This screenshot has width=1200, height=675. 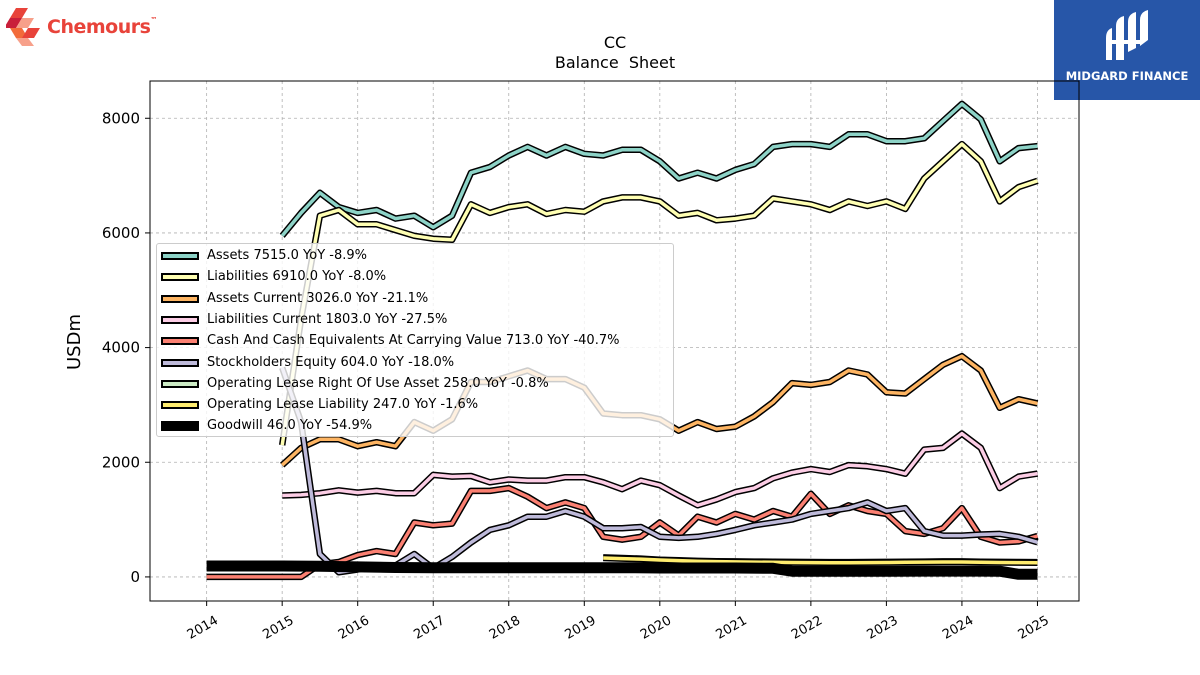 What do you see at coordinates (958, 628) in the screenshot?
I see `x-tick-label: 2024` at bounding box center [958, 628].